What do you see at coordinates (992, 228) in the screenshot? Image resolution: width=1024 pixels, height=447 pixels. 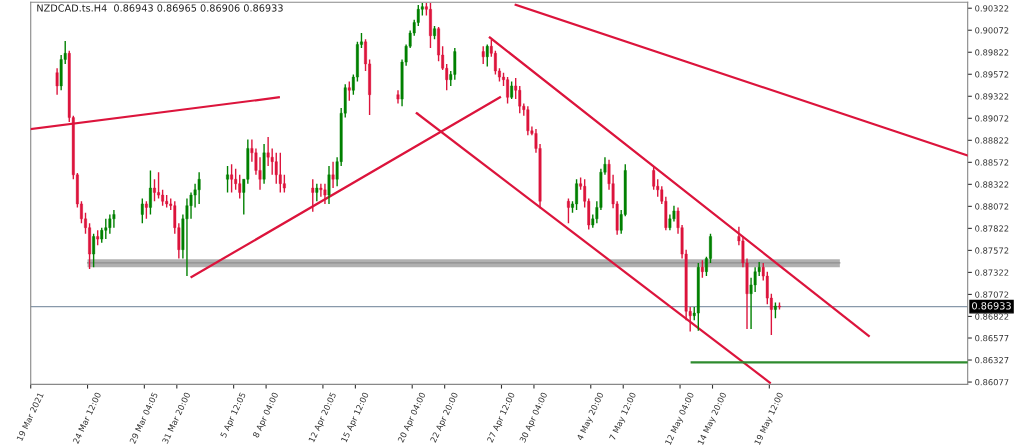 I see `y-tick-label: 0.87822` at bounding box center [992, 228].